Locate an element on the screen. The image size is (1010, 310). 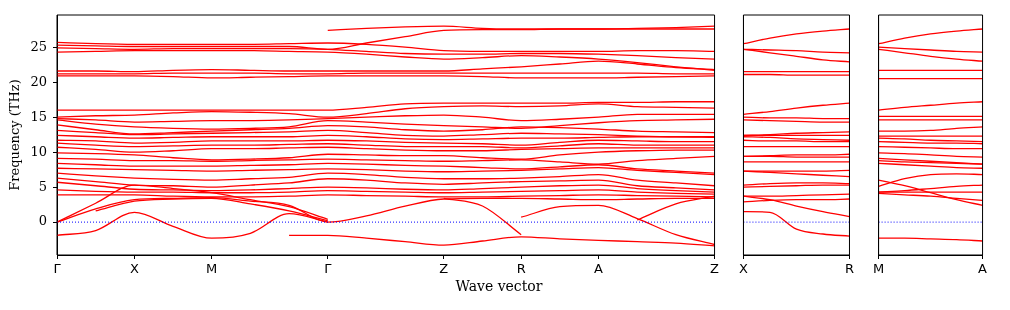
y-tick-label: 5 is located at coordinates (42, 186).